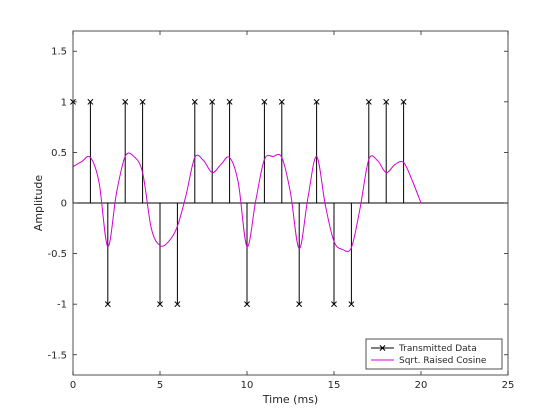  I want to click on legend-box, so click(434, 354).